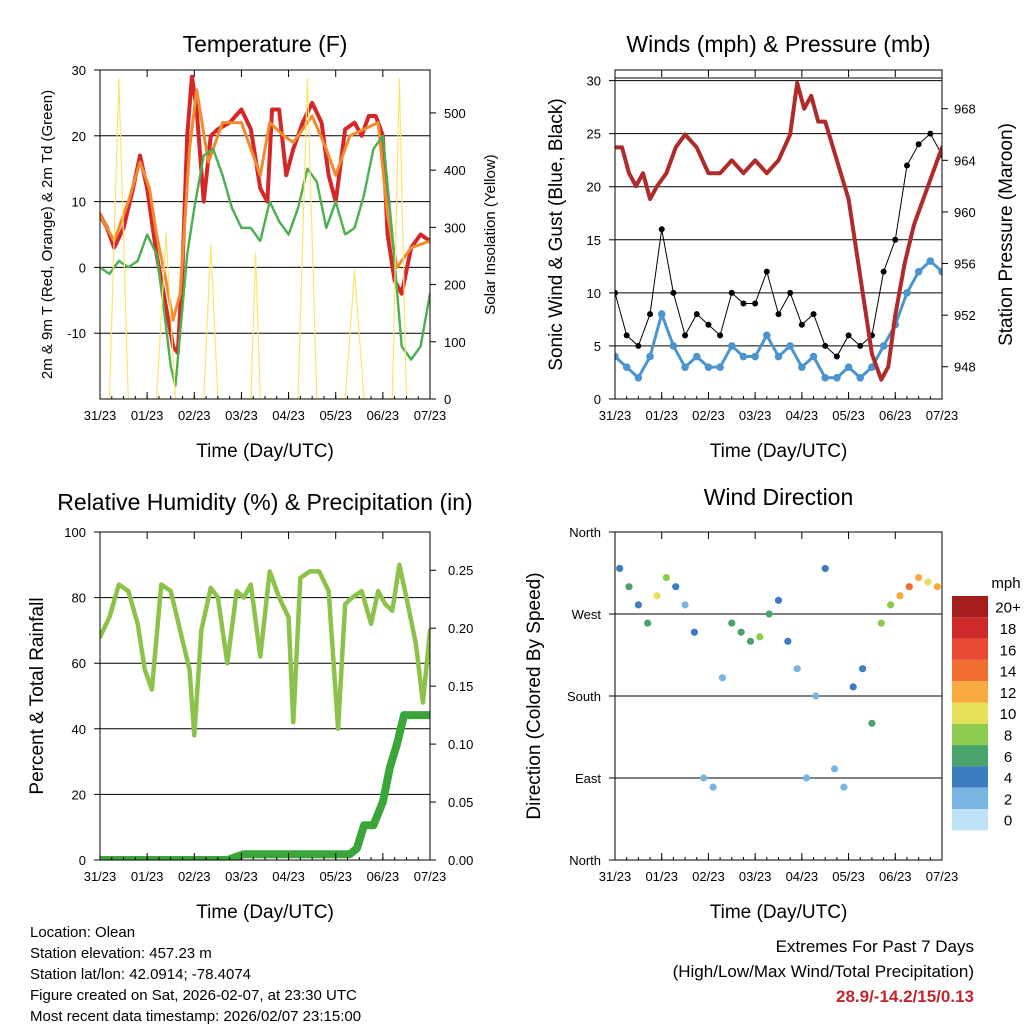 The image size is (1024, 1027). What do you see at coordinates (79, 663) in the screenshot?
I see `y-tick-label: 60` at bounding box center [79, 663].